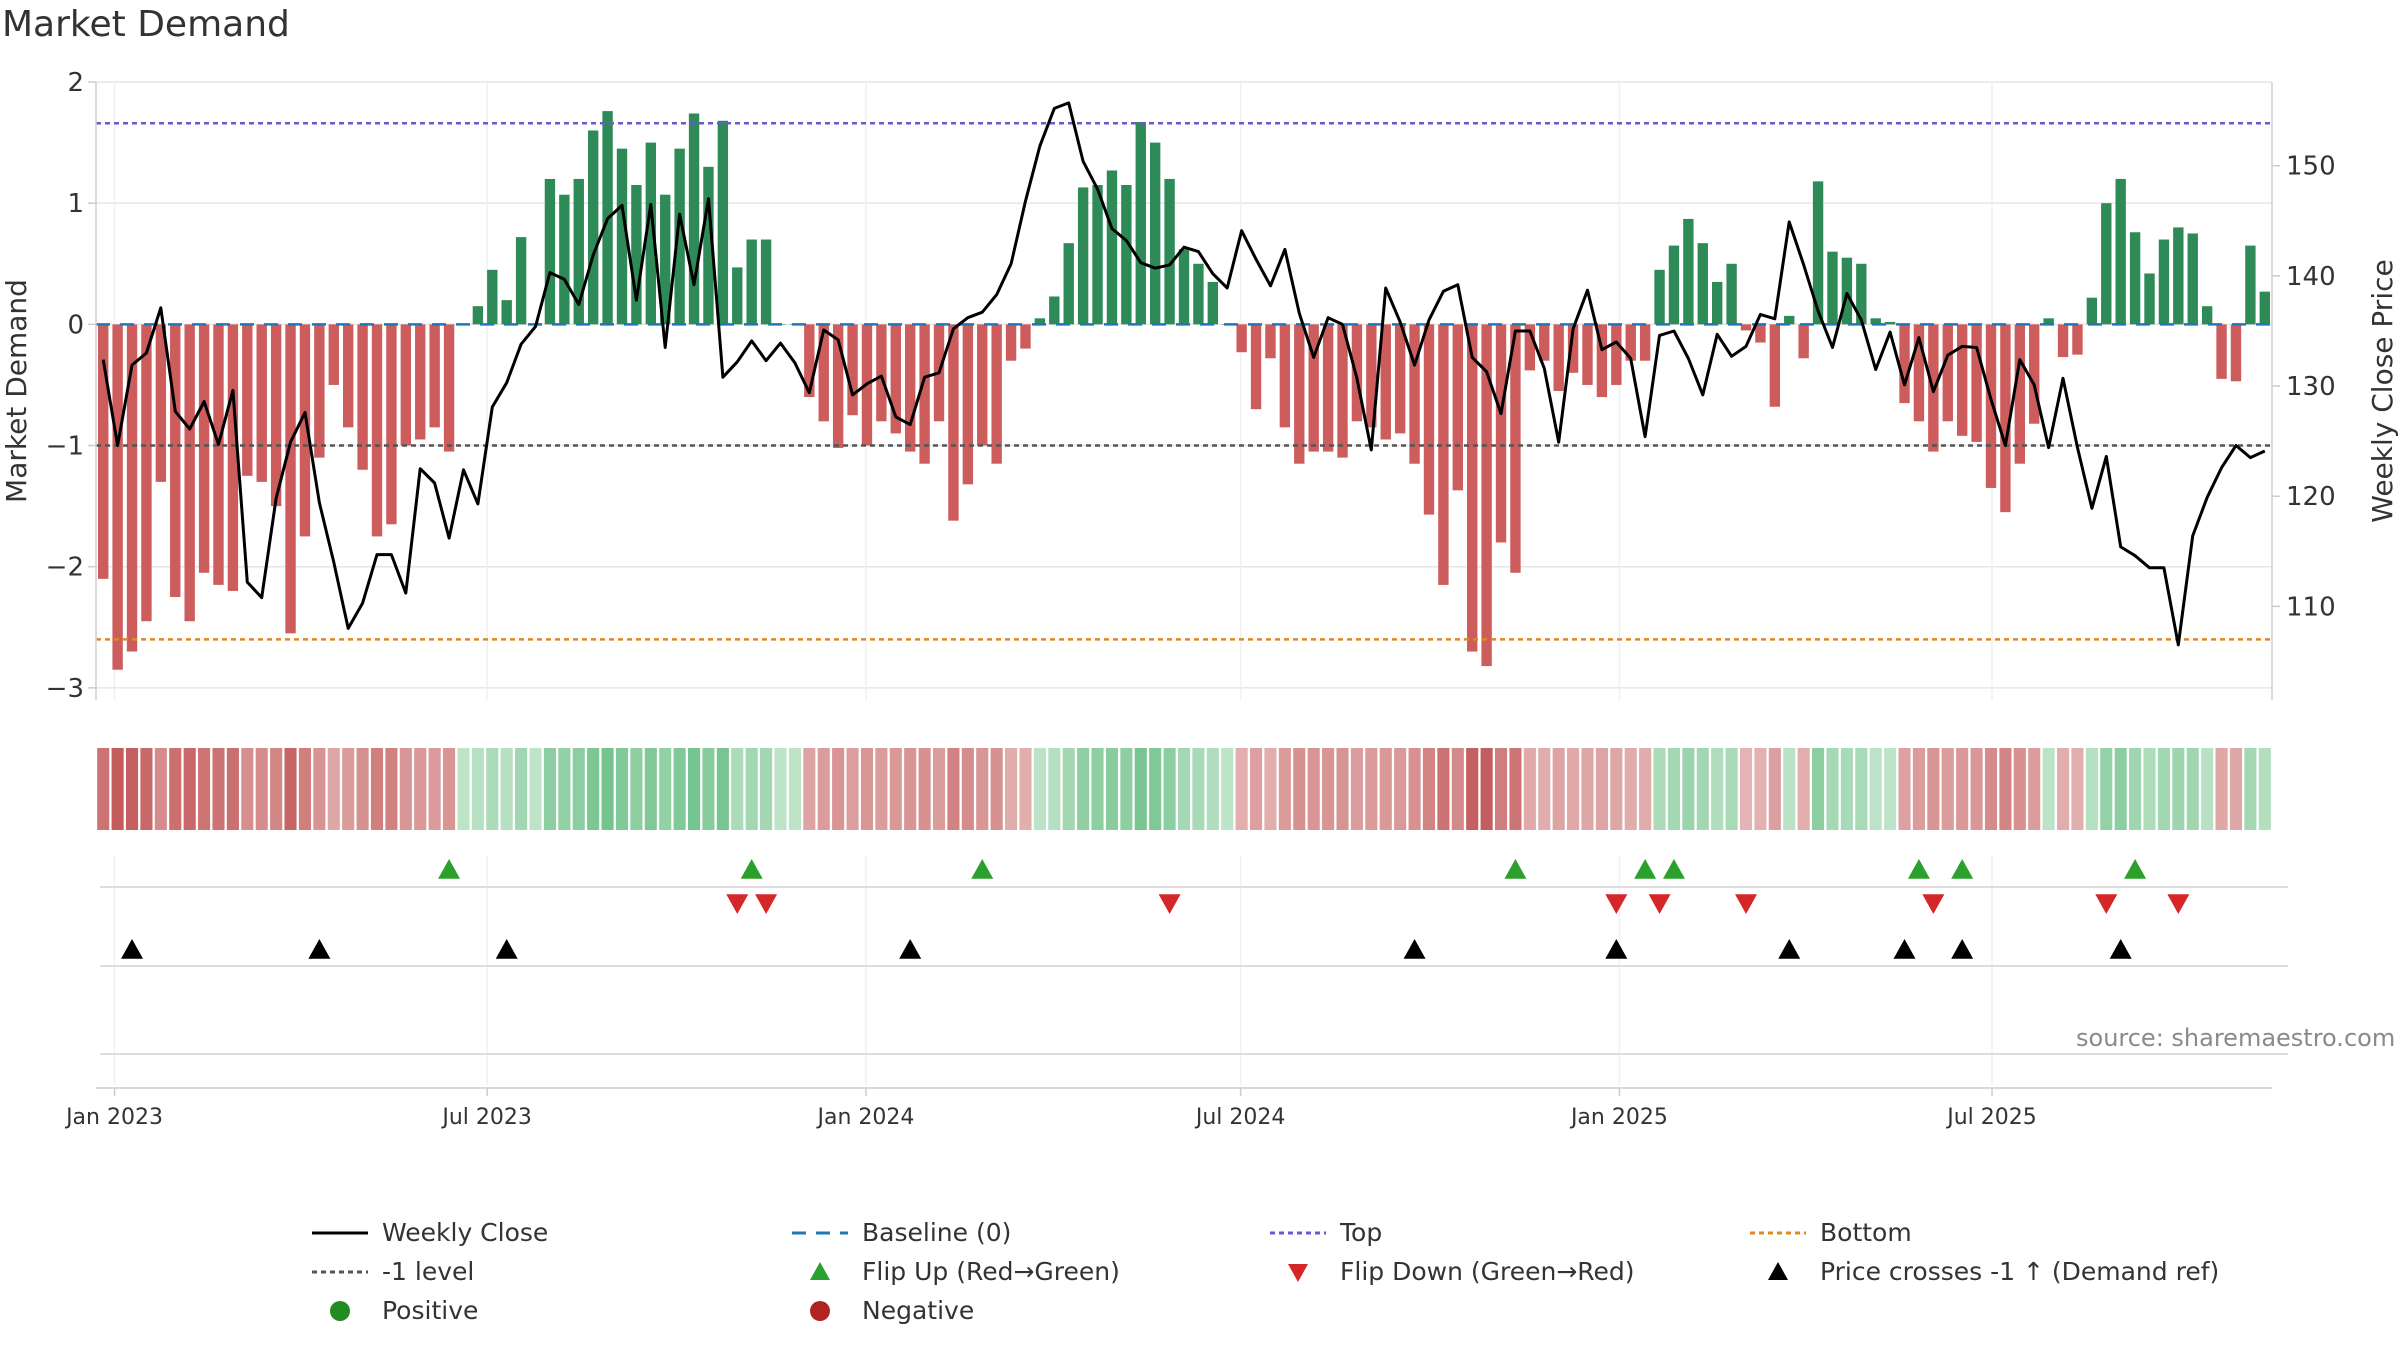  I want to click on y-tick-label: 1, so click(75, 204).